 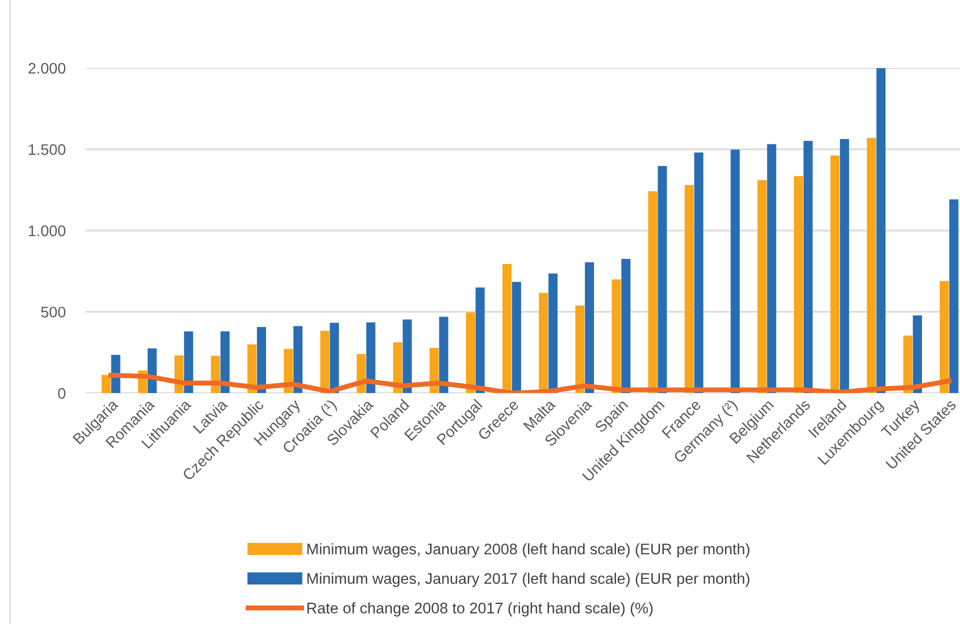 I want to click on legend-label: Rate of change 2008 to 2017 (right hand scale) (%), so click(x=480, y=609).